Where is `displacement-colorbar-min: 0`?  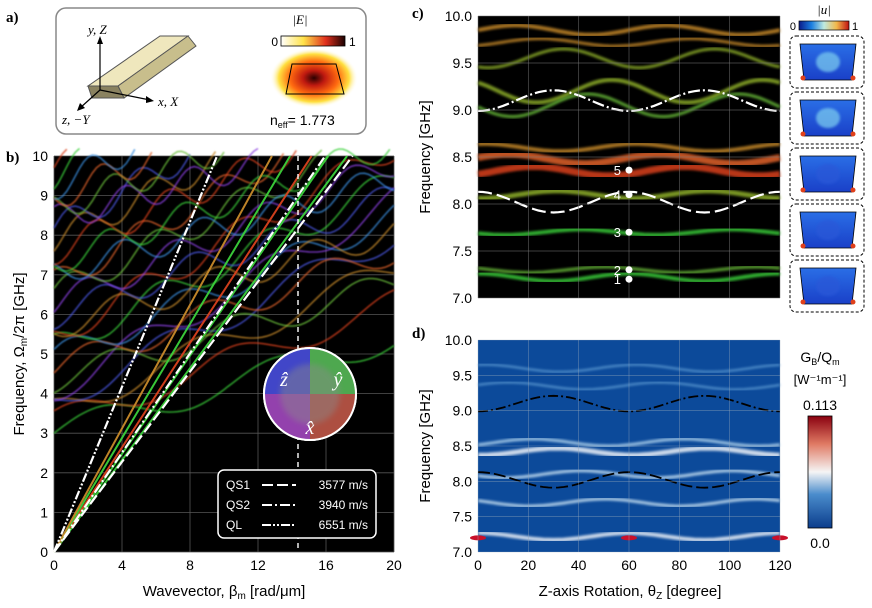
displacement-colorbar-min: 0 is located at coordinates (793, 27).